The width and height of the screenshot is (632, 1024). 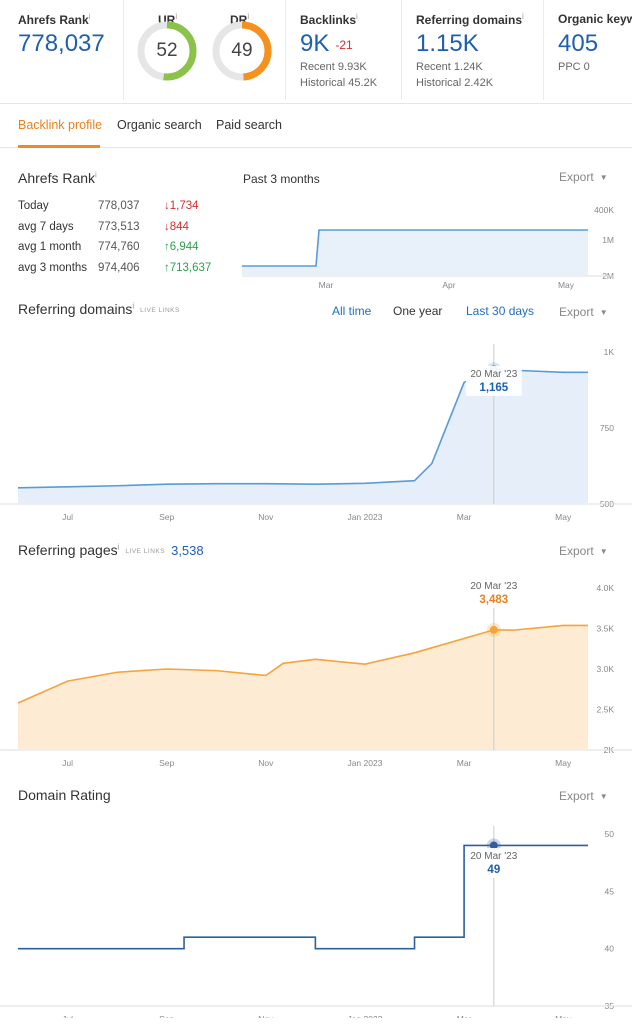 I want to click on dr-gauge: 49, so click(x=242, y=51).